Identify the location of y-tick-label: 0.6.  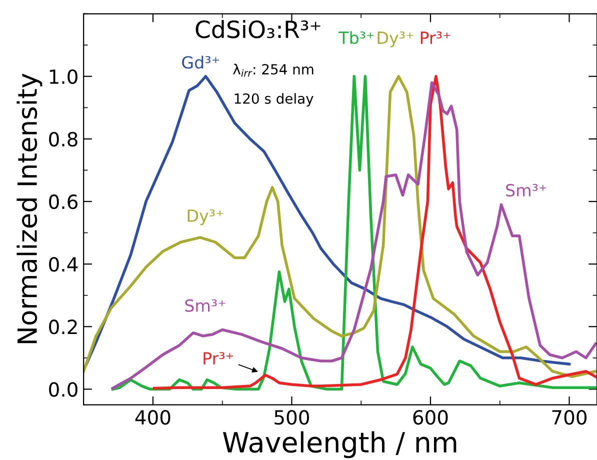
(63, 202).